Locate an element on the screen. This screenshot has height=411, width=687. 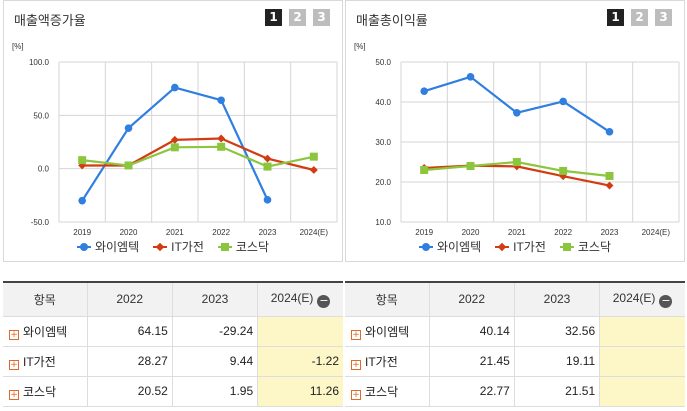
table-row: + 코스닥 22.77 21.51 is located at coordinates (515, 391).